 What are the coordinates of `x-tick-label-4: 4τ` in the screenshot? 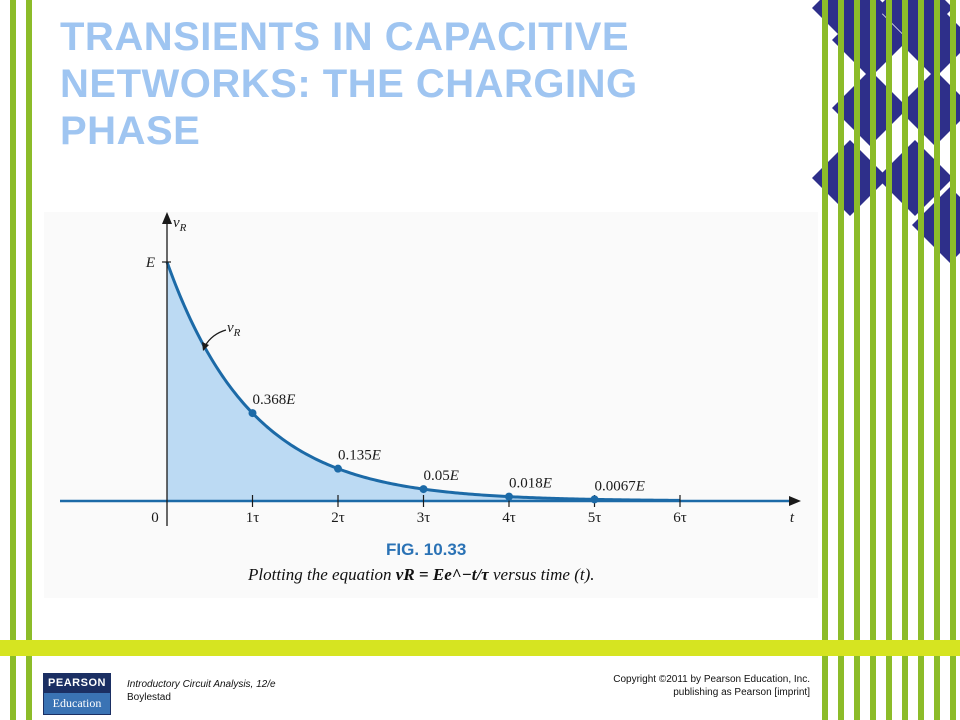 It's located at (509, 518).